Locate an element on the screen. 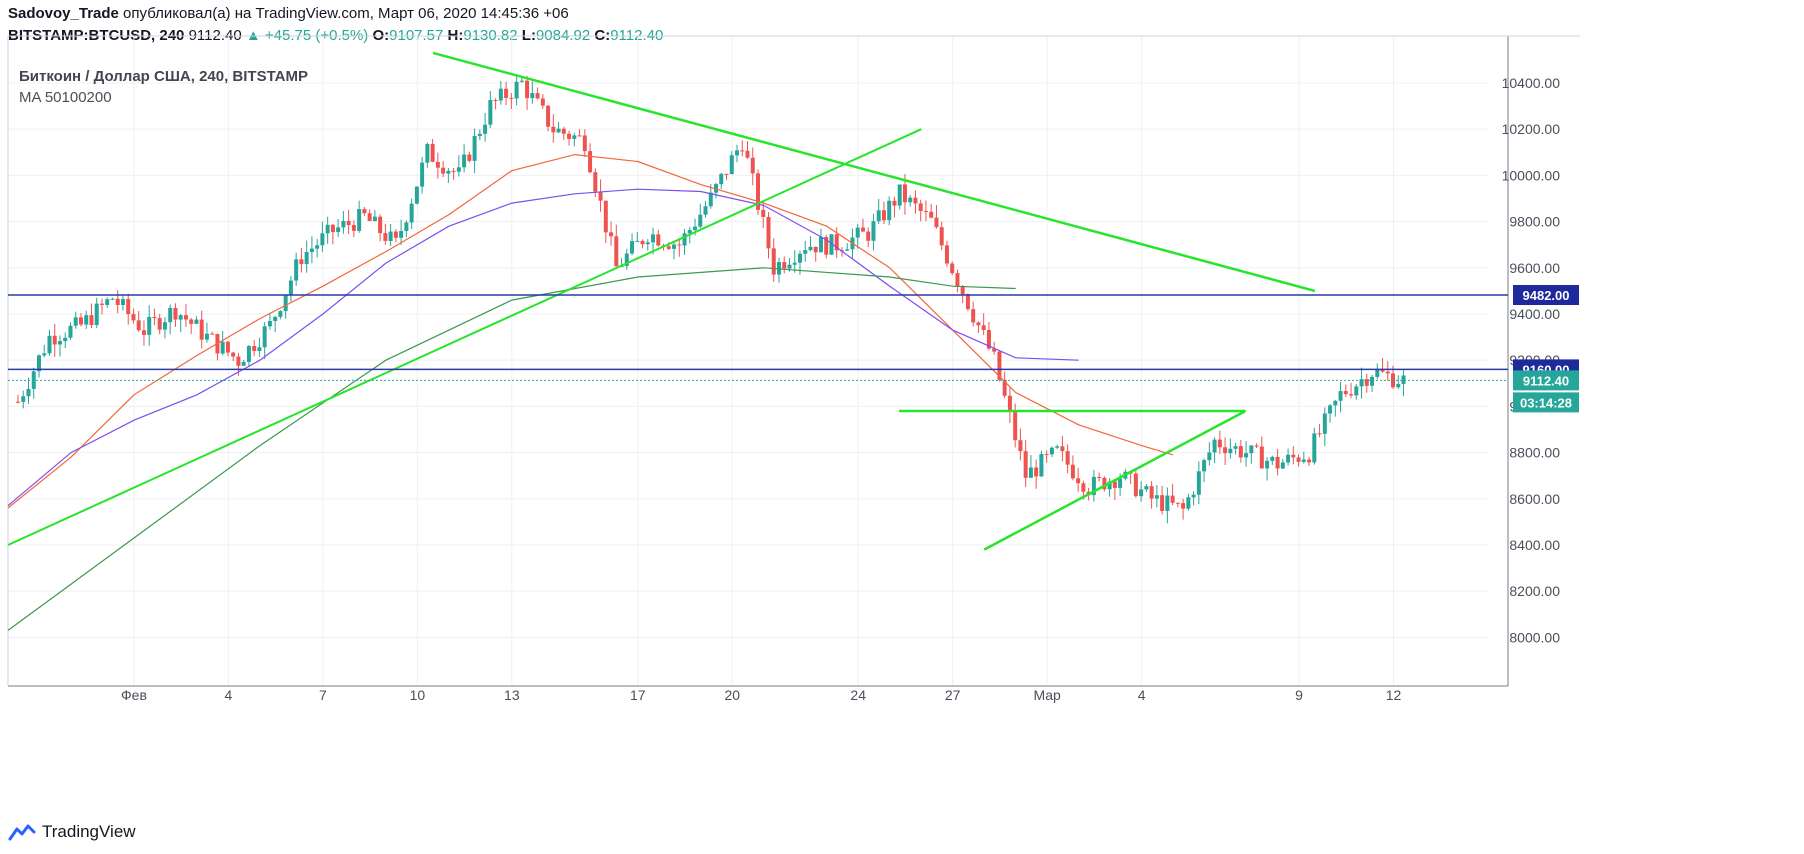 The height and width of the screenshot is (854, 1804). y-tick-label: 10400.00 is located at coordinates (1531, 83).